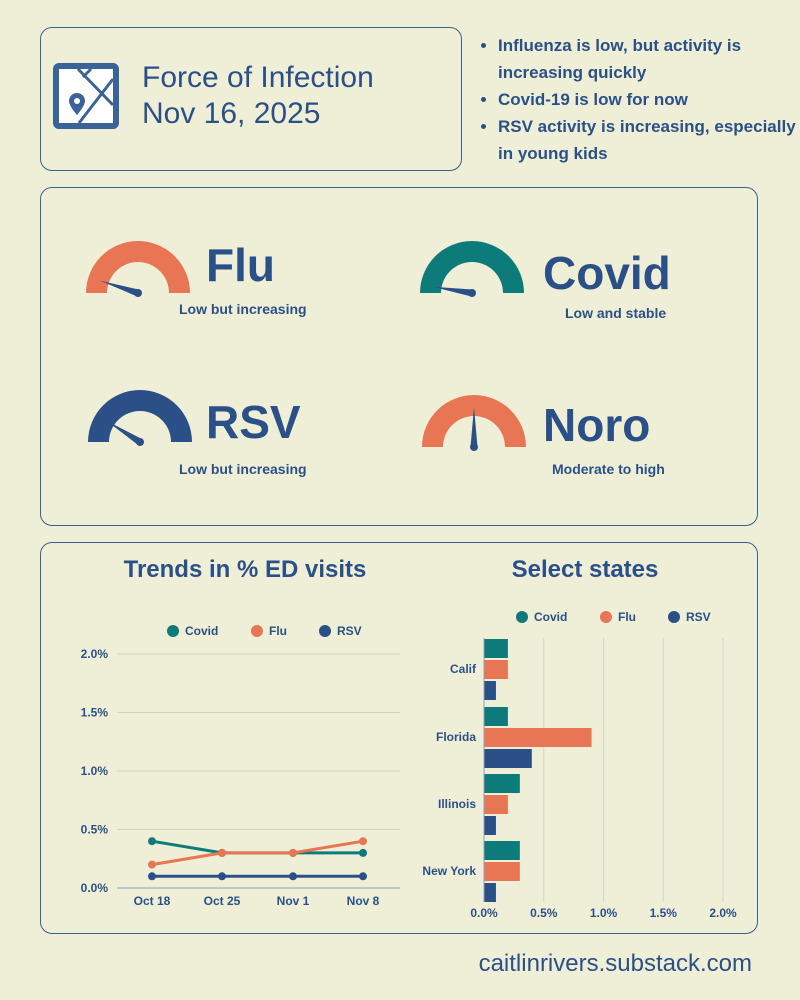 The height and width of the screenshot is (1000, 800). I want to click on header-box, so click(251, 99).